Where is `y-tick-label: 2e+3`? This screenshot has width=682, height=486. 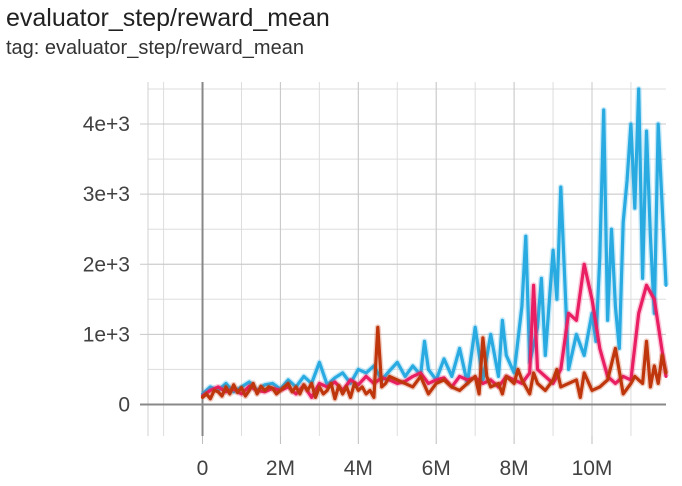
y-tick-label: 2e+3 is located at coordinates (106, 264).